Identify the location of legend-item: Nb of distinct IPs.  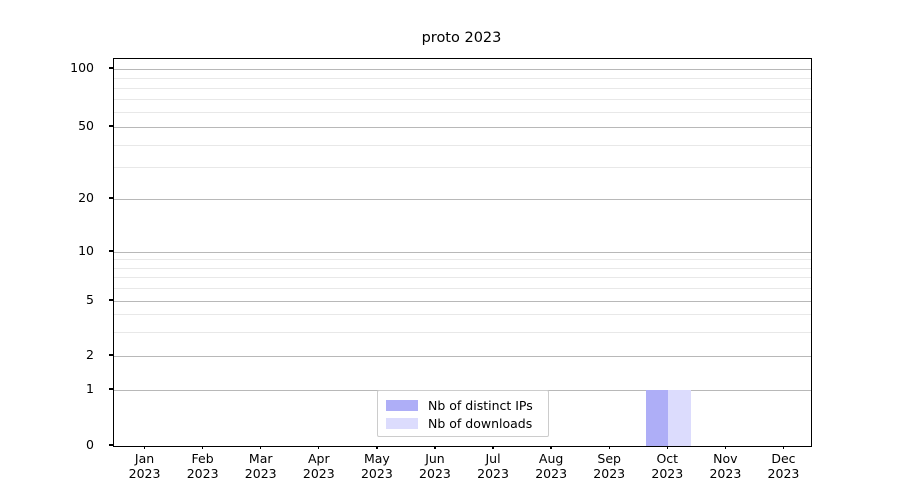
(463, 405).